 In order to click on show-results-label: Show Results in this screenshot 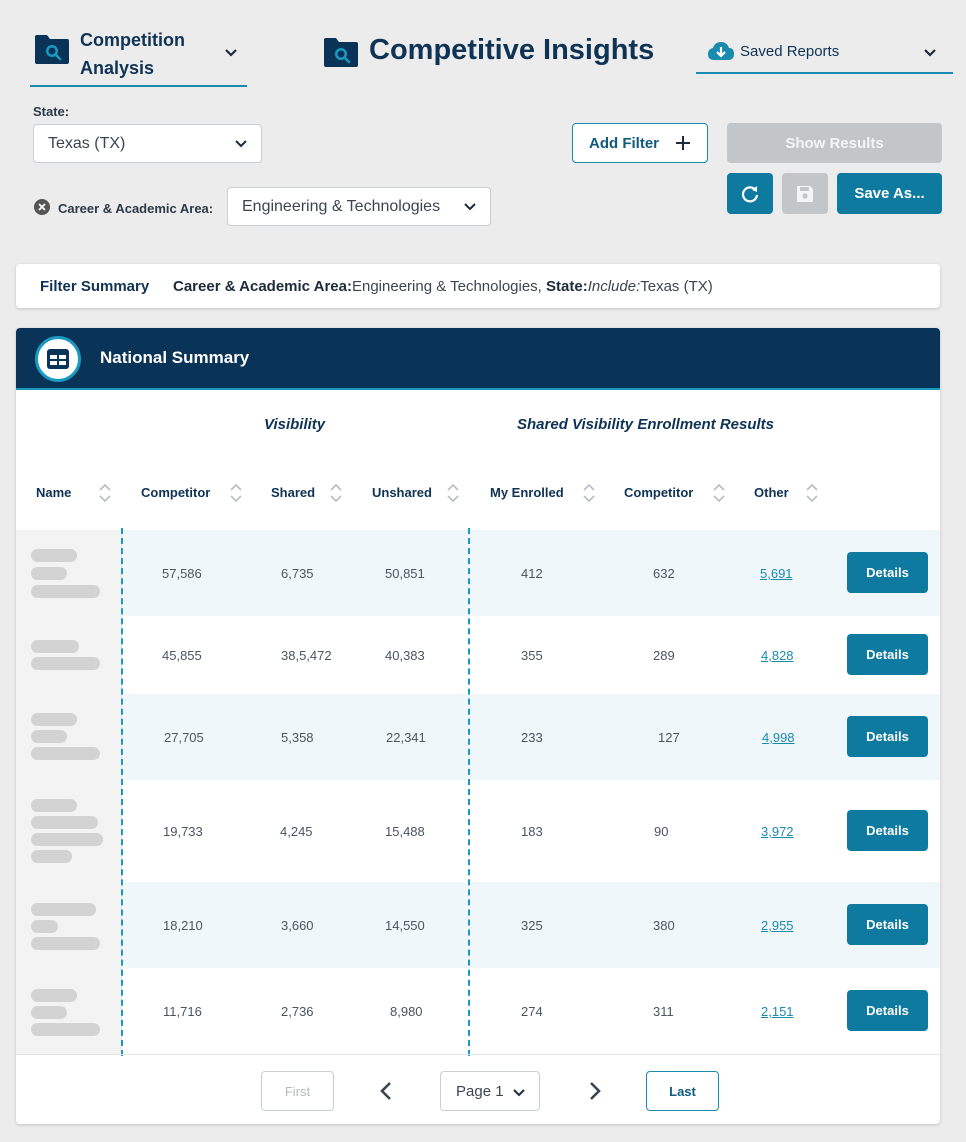, I will do `click(834, 143)`.